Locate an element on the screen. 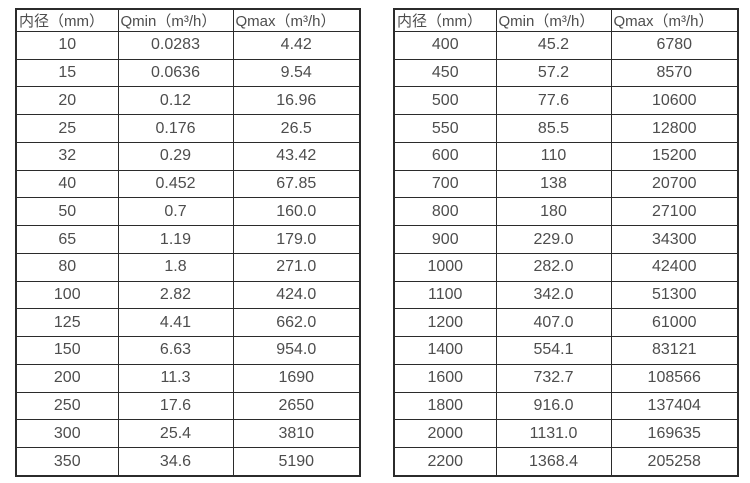 This screenshot has width=750, height=483. table-row: 300 25.4 3810 is located at coordinates (188, 434).